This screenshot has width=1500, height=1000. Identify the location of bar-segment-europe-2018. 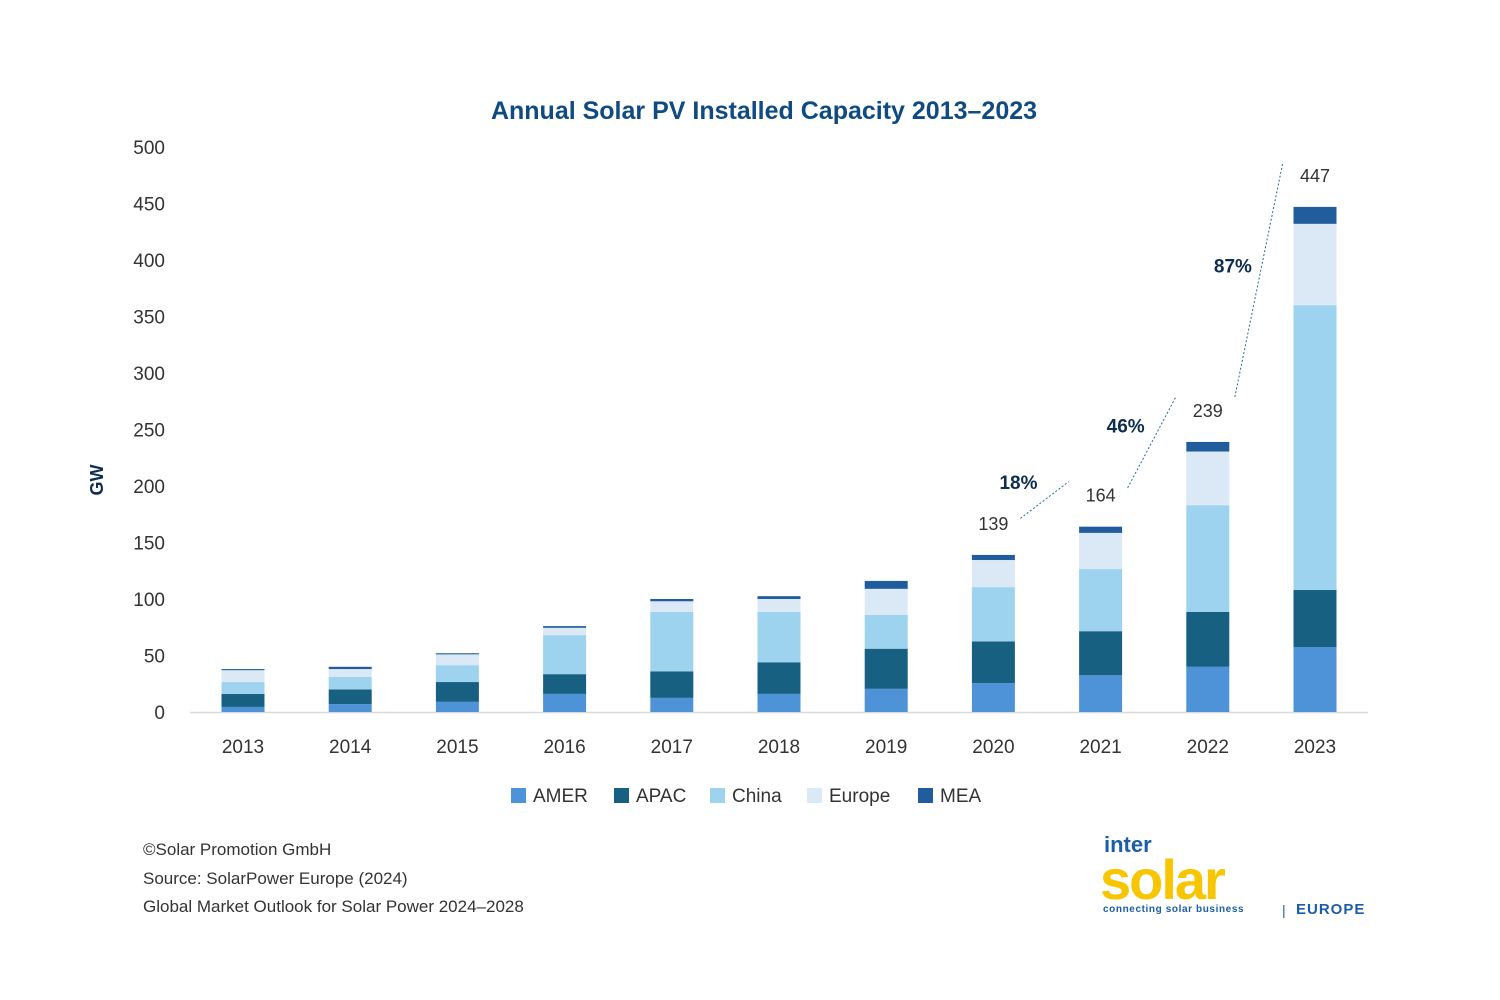
(779, 605).